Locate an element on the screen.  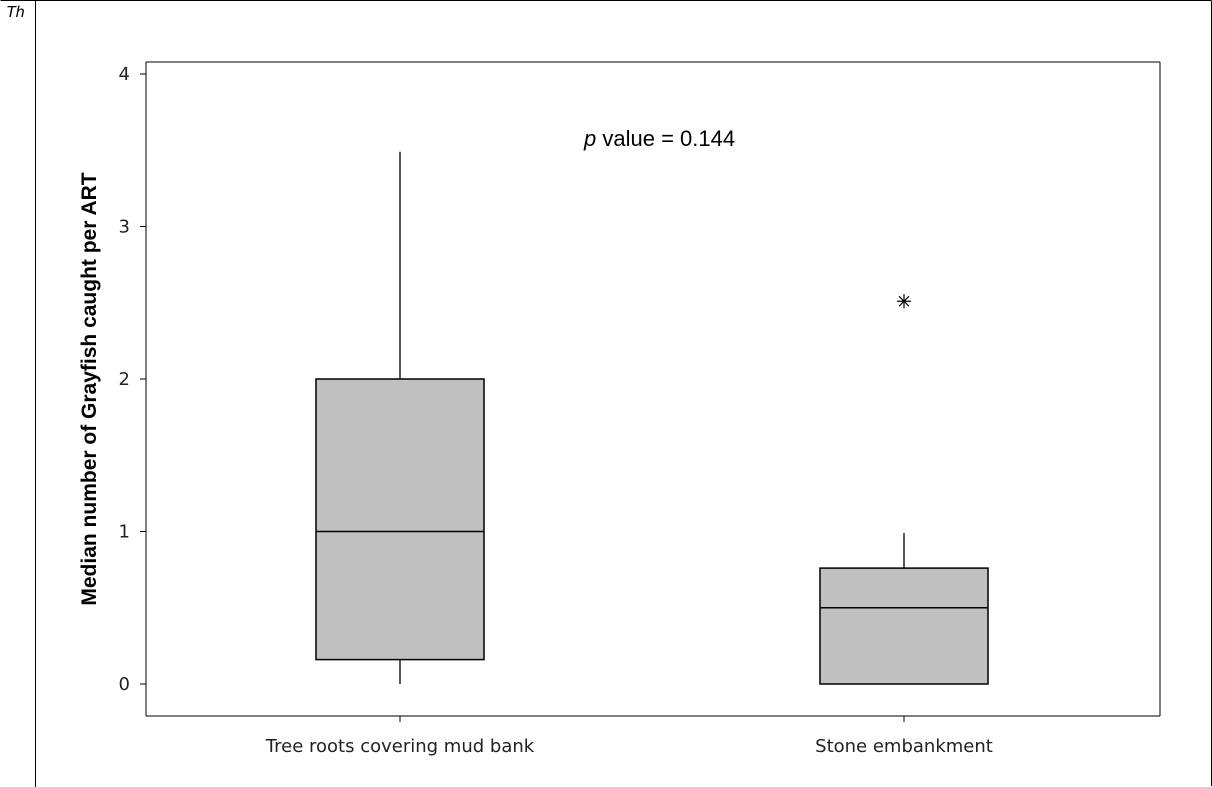
y-tick-label: 0 is located at coordinates (124, 684).